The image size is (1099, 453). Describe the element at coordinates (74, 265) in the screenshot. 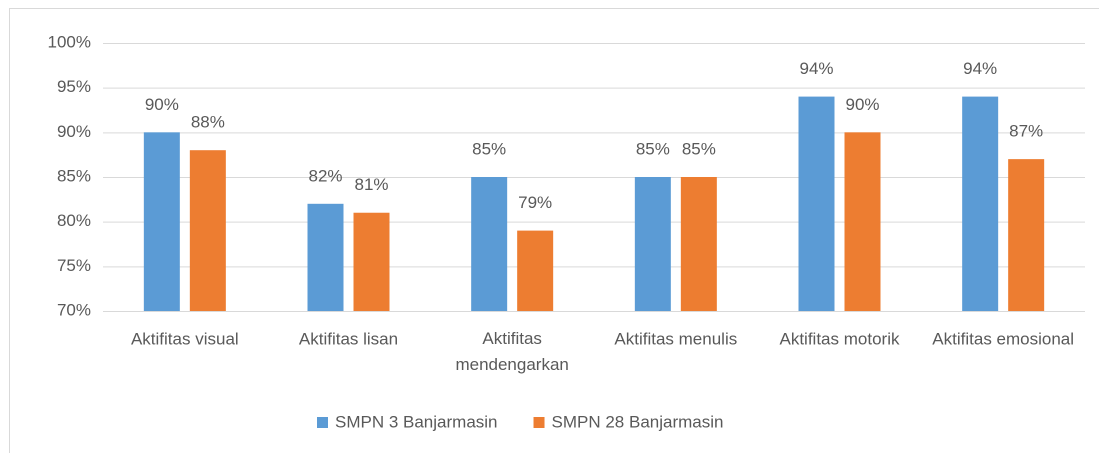

I see `y-tick-label: 75%` at that location.